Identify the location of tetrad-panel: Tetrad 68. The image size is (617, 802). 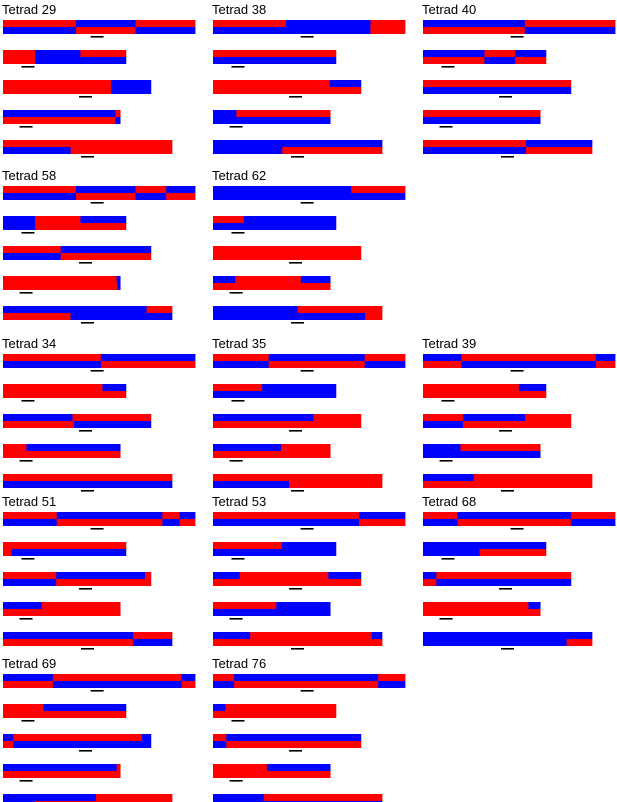
(519, 572).